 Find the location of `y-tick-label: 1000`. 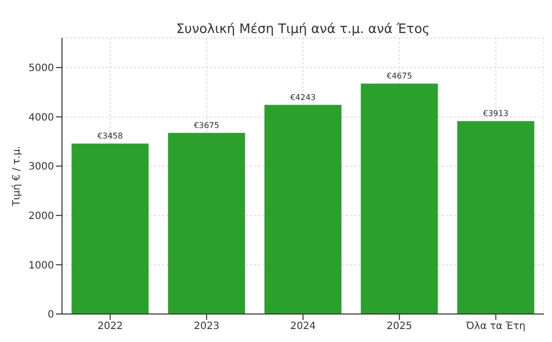

y-tick-label: 1000 is located at coordinates (41, 266).